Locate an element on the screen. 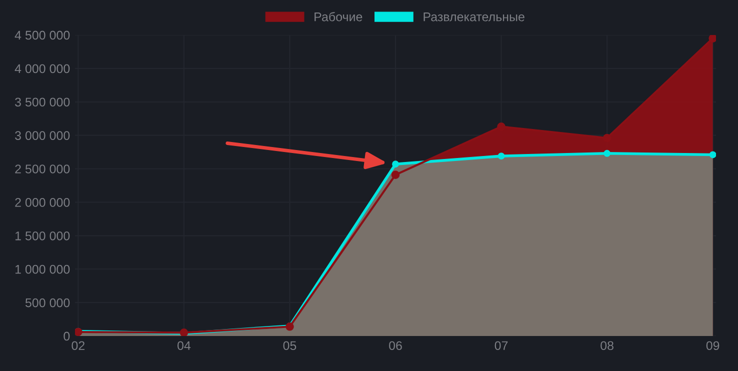  legend-label: Рабочие is located at coordinates (338, 17).